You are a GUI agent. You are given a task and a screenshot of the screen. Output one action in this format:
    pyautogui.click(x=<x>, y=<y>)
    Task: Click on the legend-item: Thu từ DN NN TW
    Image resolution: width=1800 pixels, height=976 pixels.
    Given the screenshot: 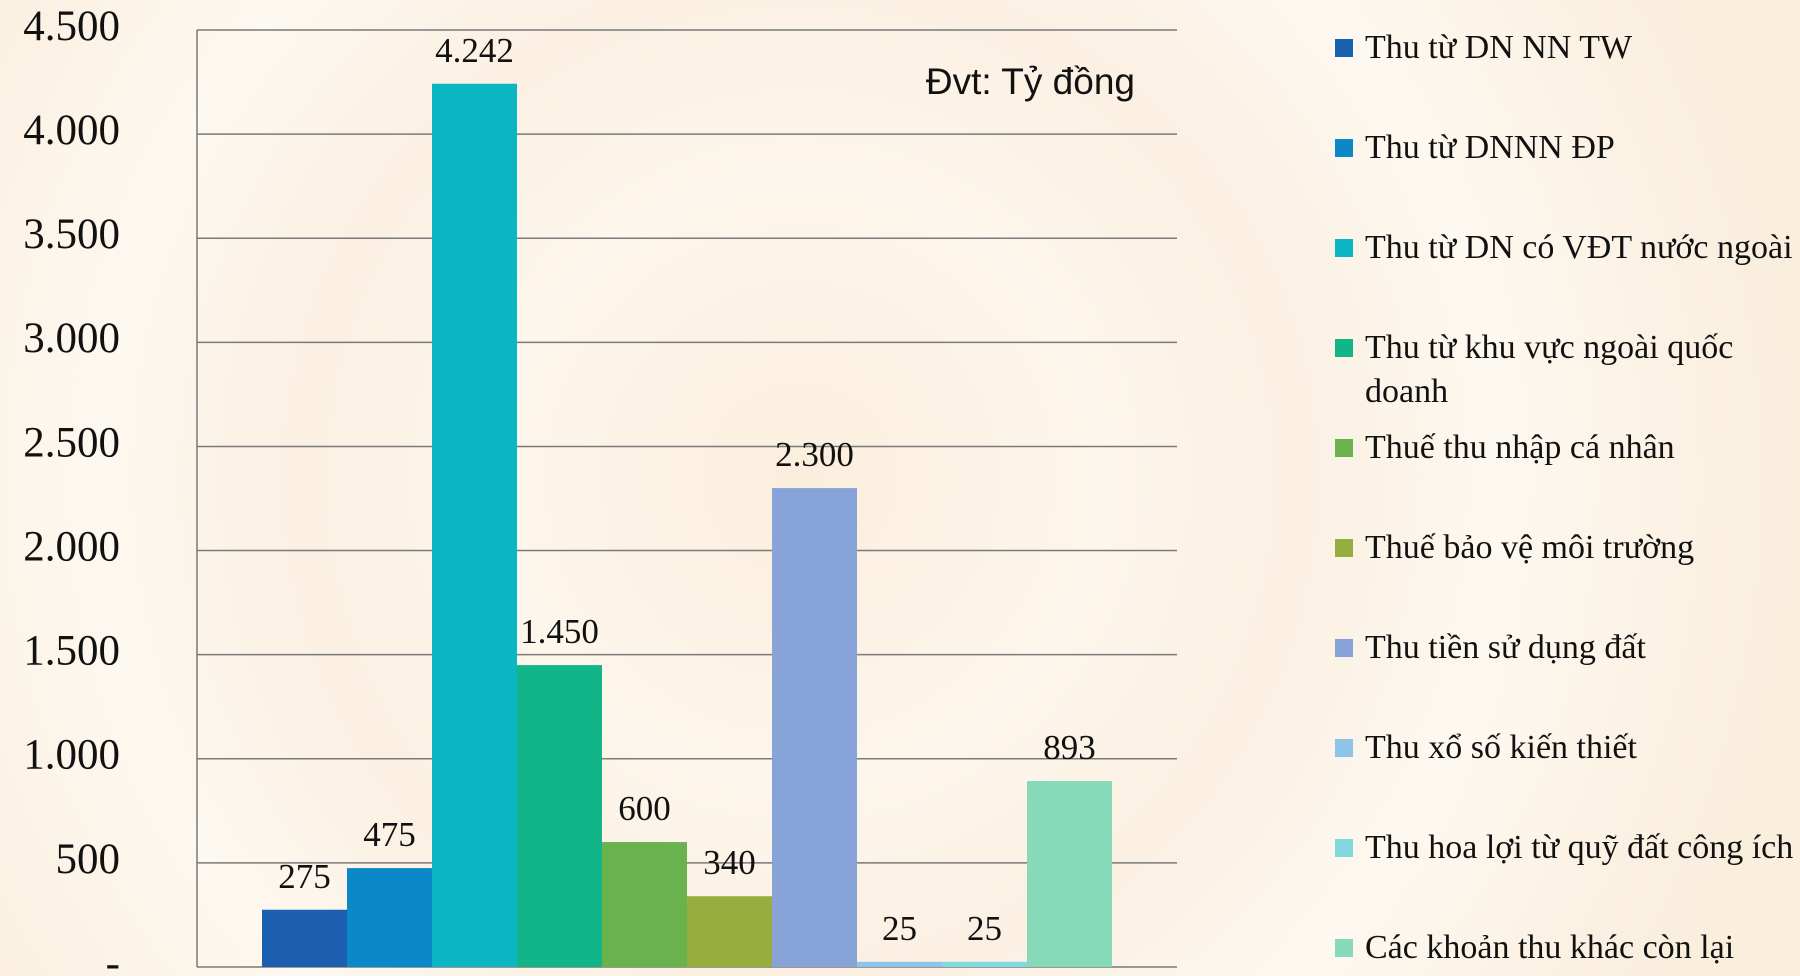 What is the action you would take?
    pyautogui.click(x=1565, y=48)
    